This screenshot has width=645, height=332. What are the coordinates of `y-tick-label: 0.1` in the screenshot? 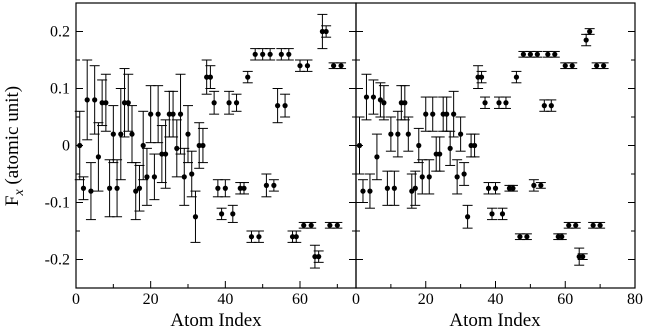 It's located at (60, 89).